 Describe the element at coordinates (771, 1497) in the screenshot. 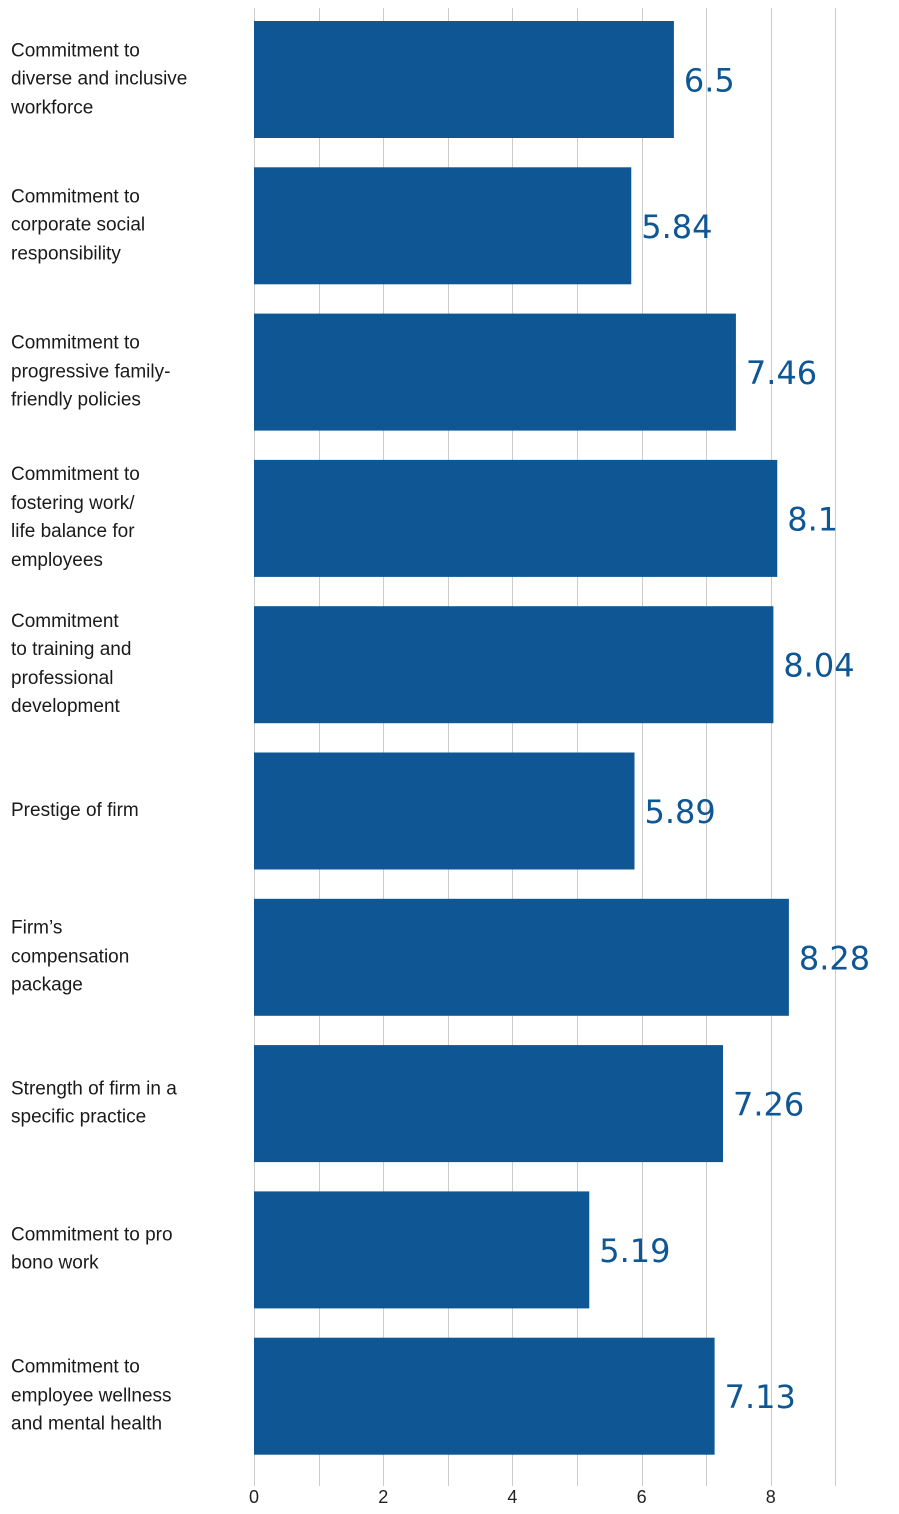

I see `x-tick-label: 8` at that location.